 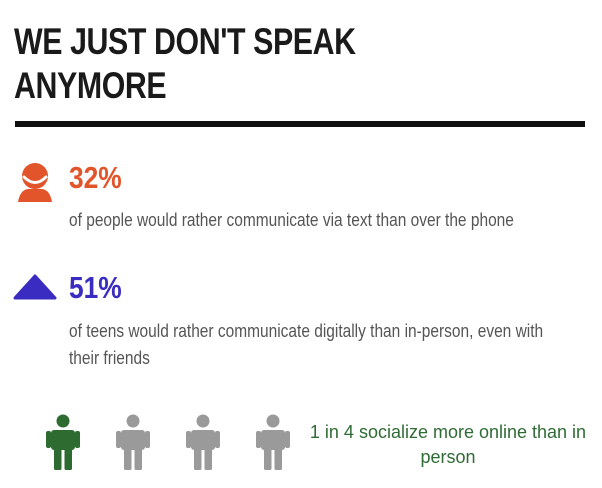 I want to click on stat-2-percent: 51%, so click(x=95, y=287).